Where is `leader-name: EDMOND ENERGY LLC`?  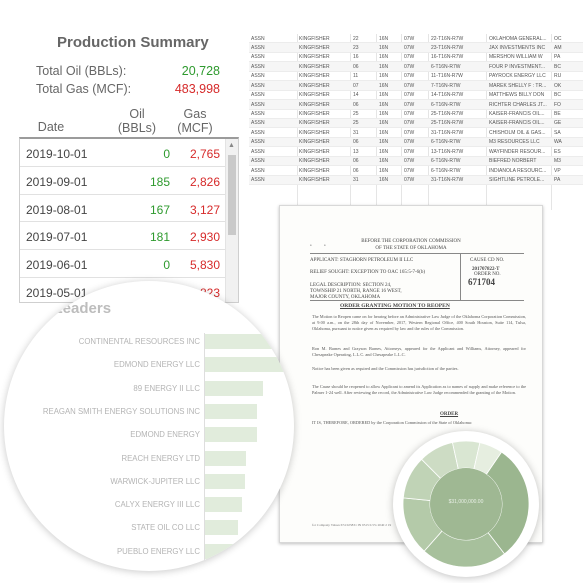 leader-name: EDMOND ENERGY LLC is located at coordinates (156, 365).